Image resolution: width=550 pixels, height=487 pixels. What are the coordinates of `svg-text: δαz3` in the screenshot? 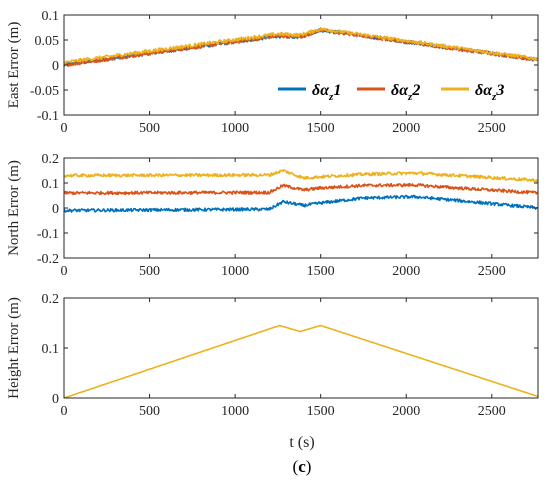 It's located at (489, 92).